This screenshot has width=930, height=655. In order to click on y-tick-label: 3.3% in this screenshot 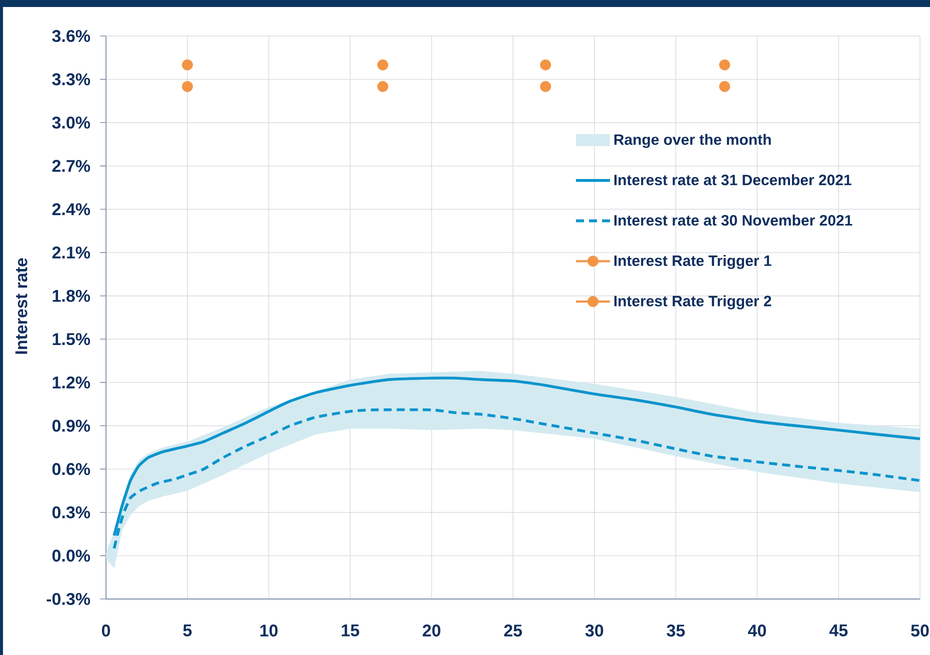, I will do `click(71, 79)`.